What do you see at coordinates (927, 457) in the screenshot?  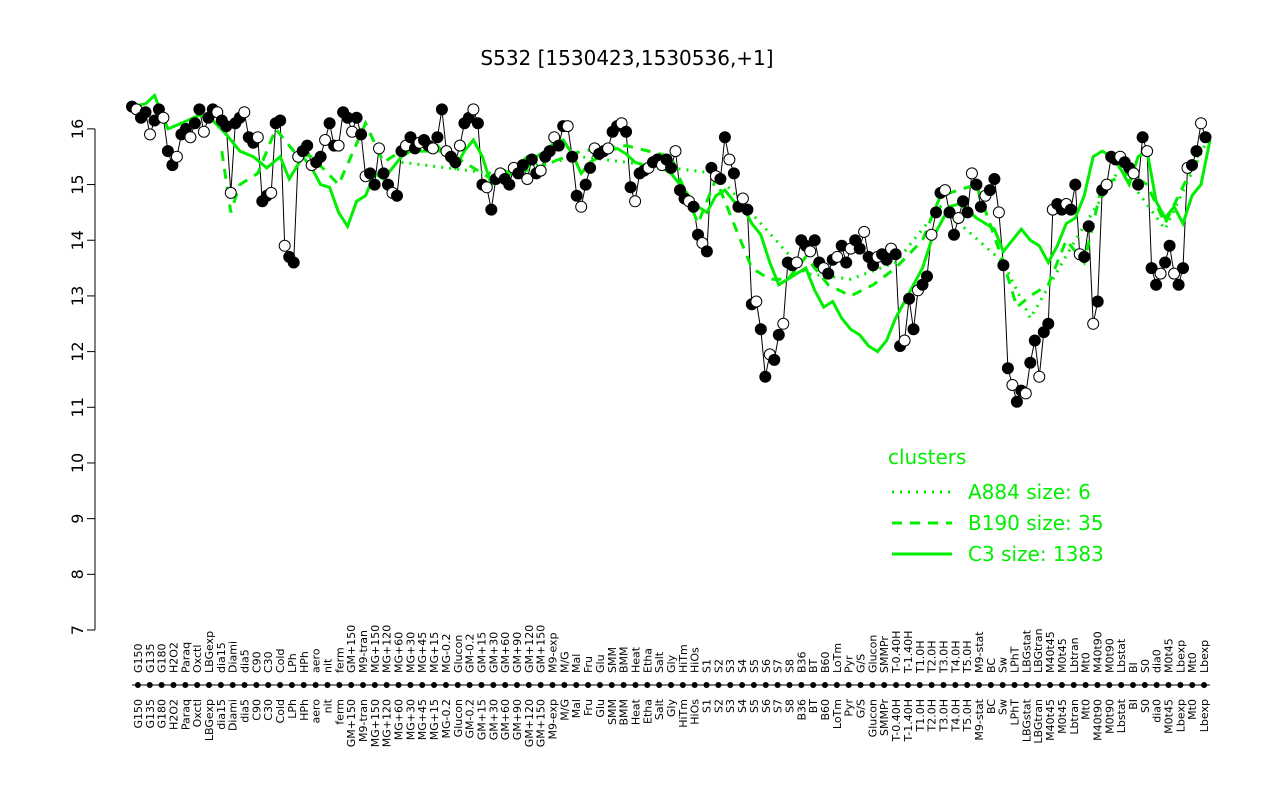 I see `legend-title: clusters` at bounding box center [927, 457].